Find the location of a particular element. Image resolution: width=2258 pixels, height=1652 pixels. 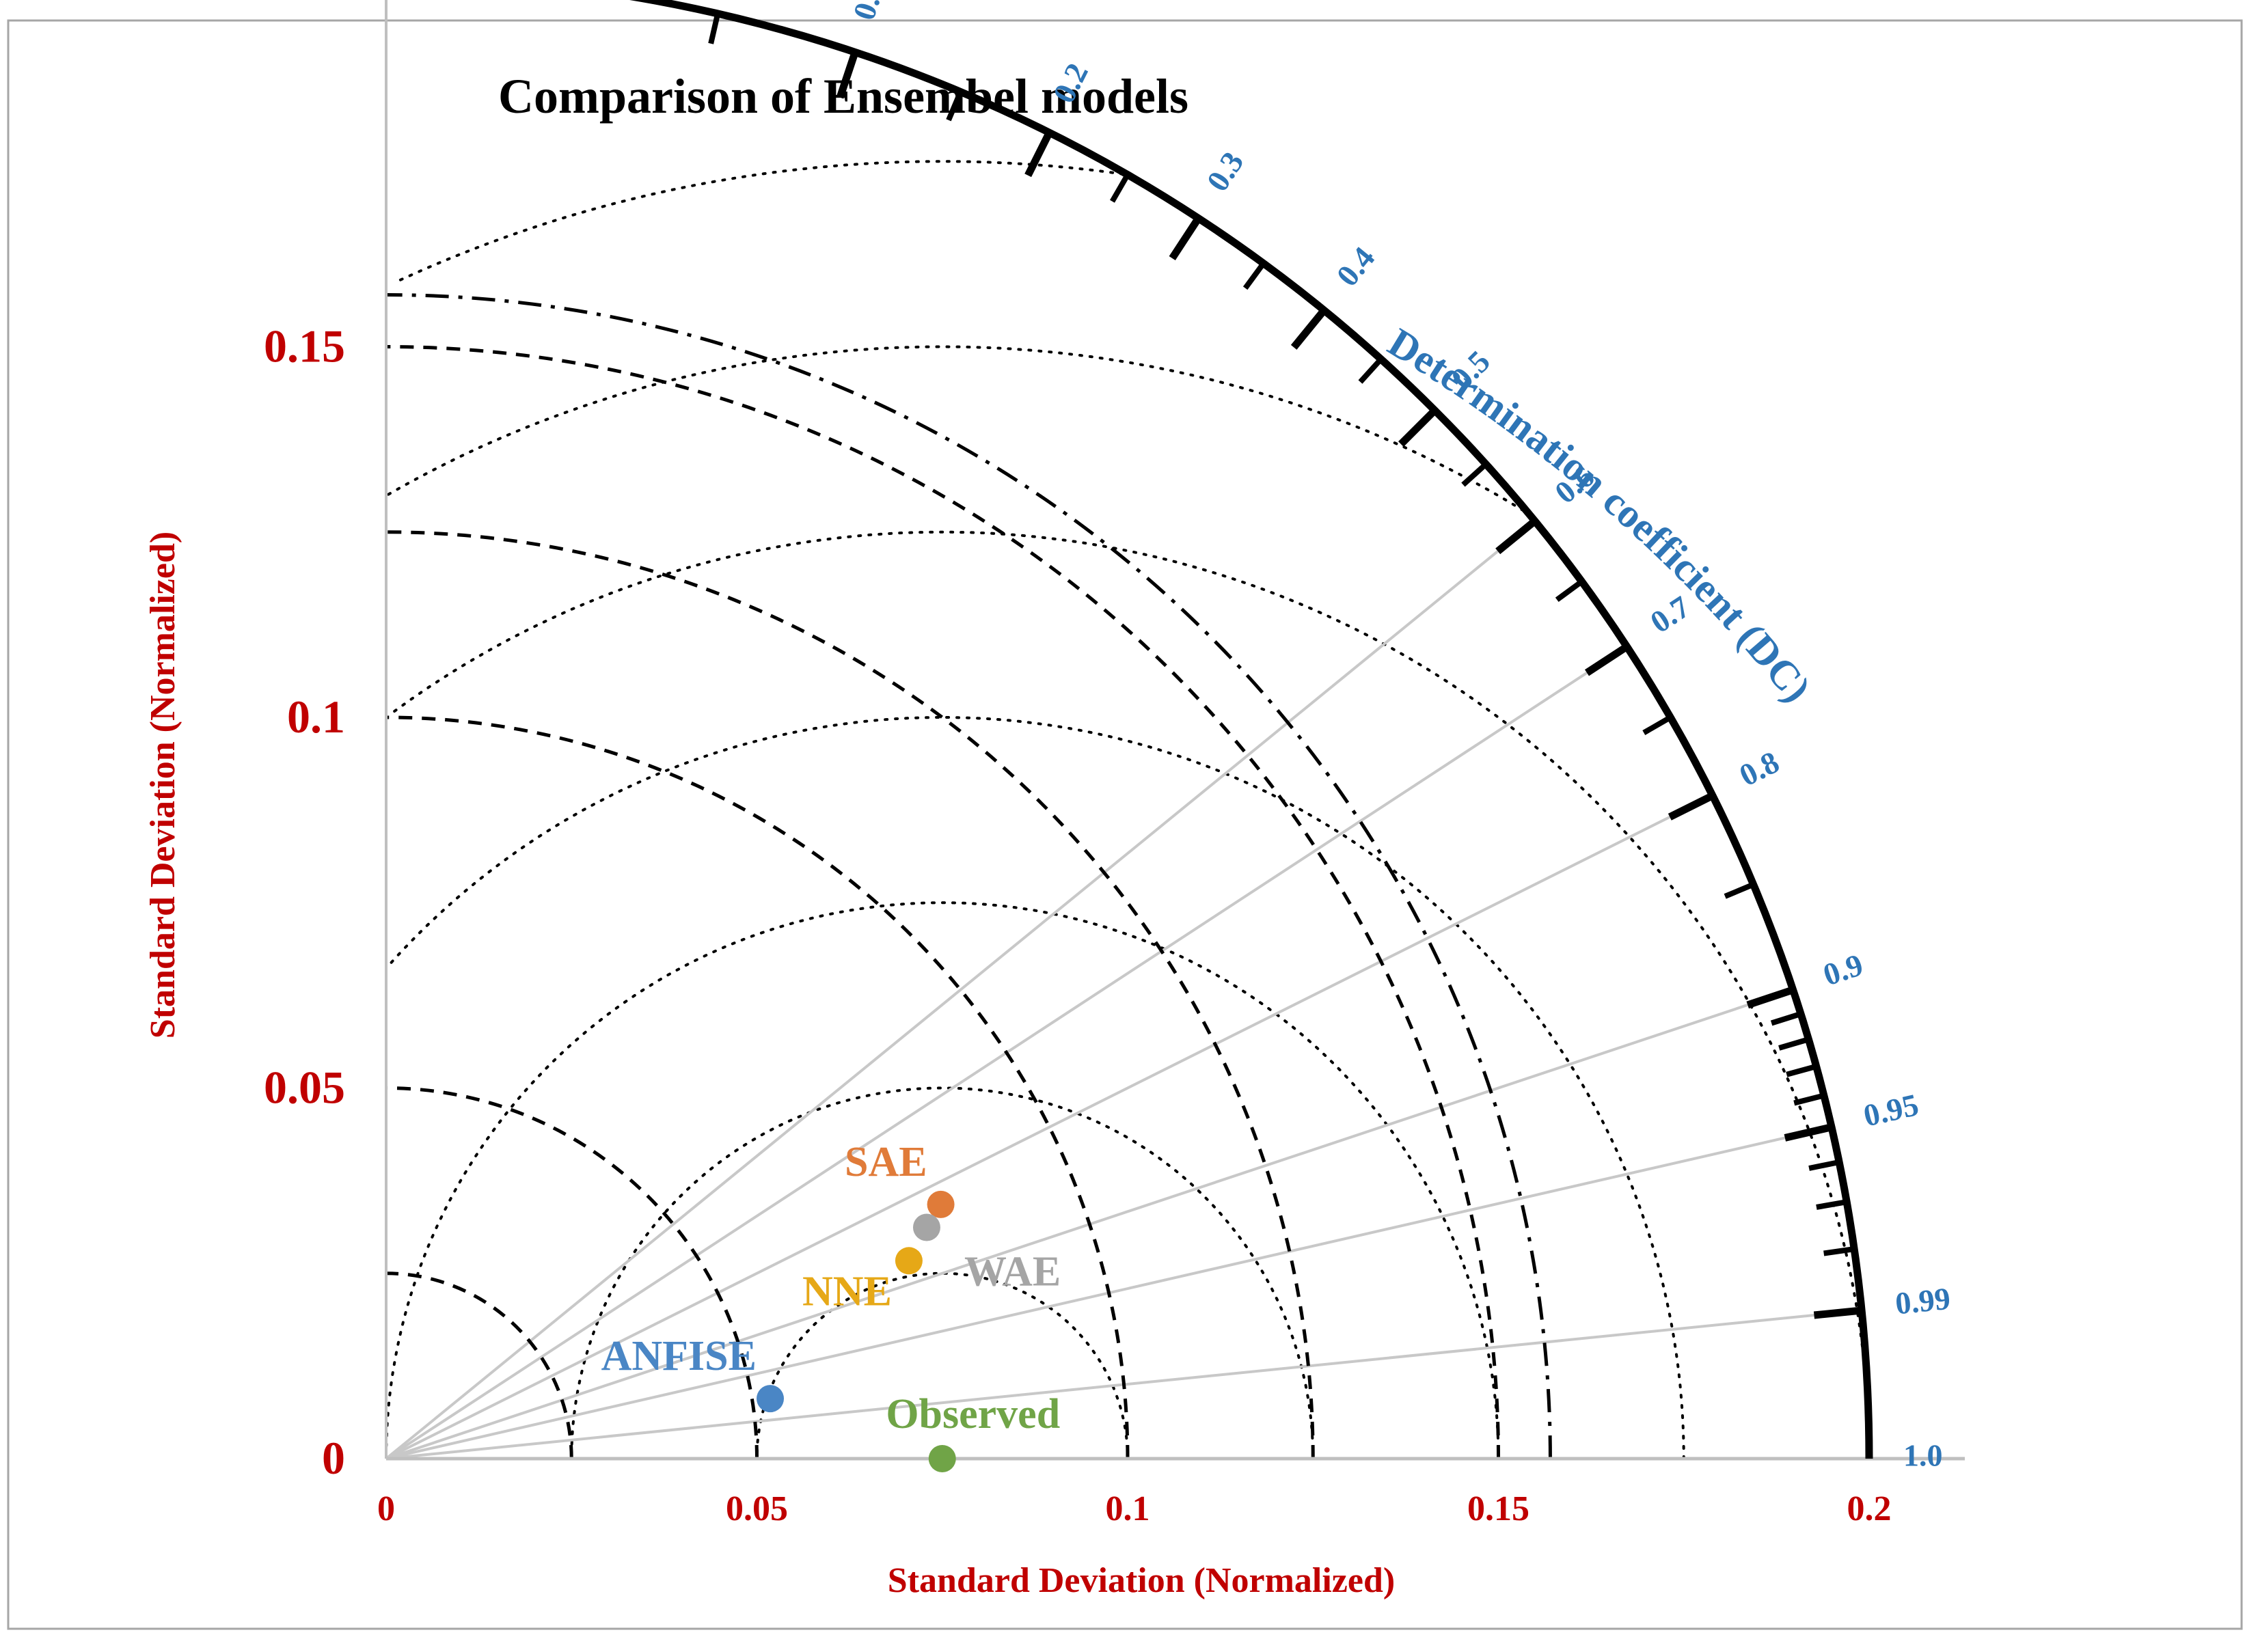

dc-label: 1.0 is located at coordinates (1923, 1455).